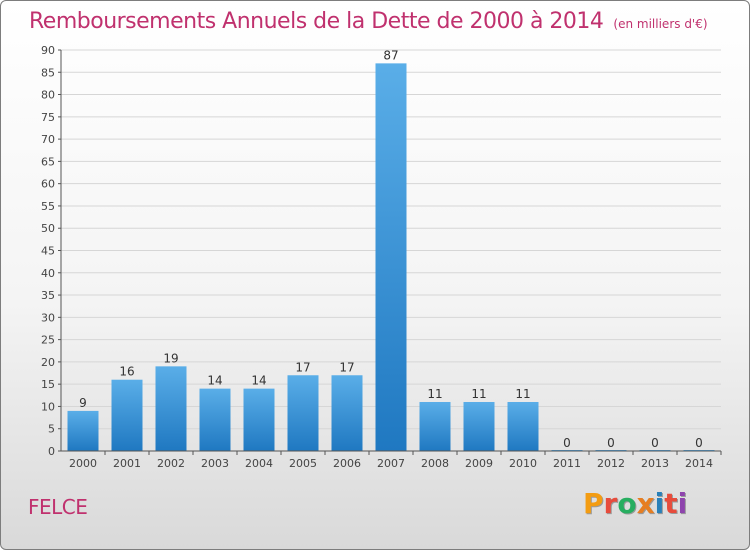 This screenshot has width=750, height=550. What do you see at coordinates (390, 55) in the screenshot?
I see `value-label-2007: 87` at bounding box center [390, 55].